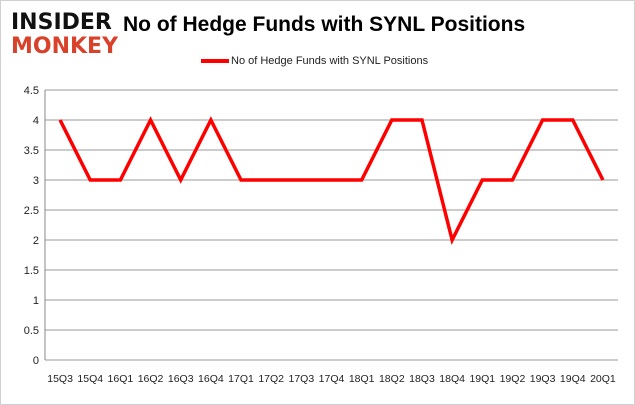 The height and width of the screenshot is (405, 635). Describe the element at coordinates (36, 361) in the screenshot. I see `y-tick-label: 0` at that location.